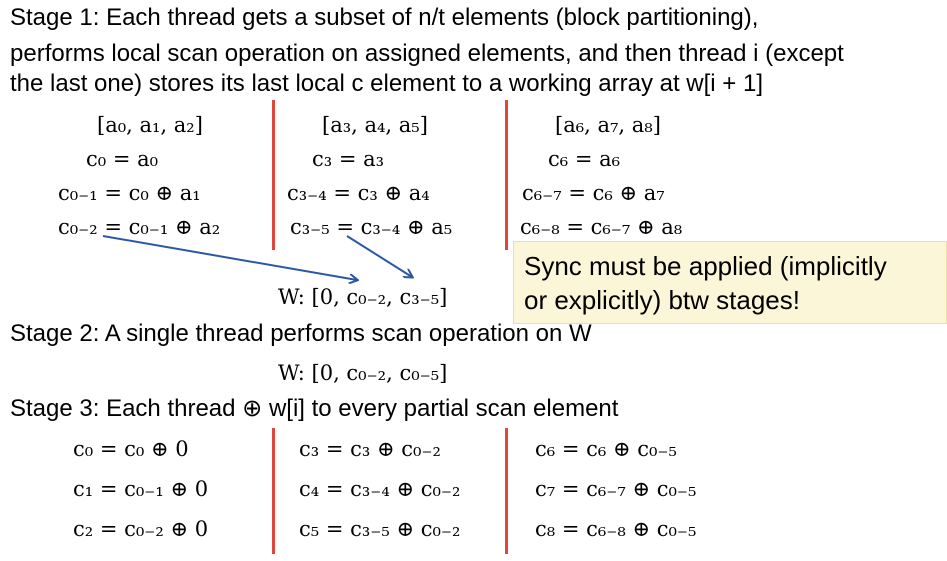  I want to click on arrow-c35-to-w, so click(379, 256).